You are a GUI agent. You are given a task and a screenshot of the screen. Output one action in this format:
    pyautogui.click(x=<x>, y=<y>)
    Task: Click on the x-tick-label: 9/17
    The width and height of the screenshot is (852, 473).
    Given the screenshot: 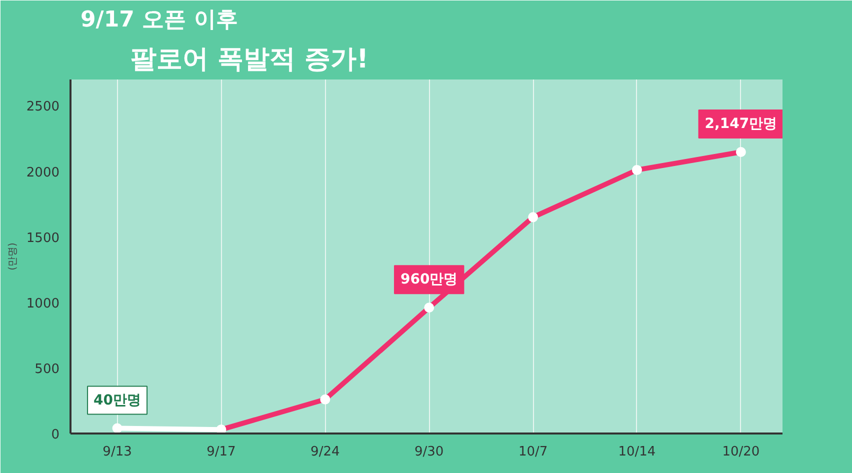 What is the action you would take?
    pyautogui.click(x=221, y=452)
    